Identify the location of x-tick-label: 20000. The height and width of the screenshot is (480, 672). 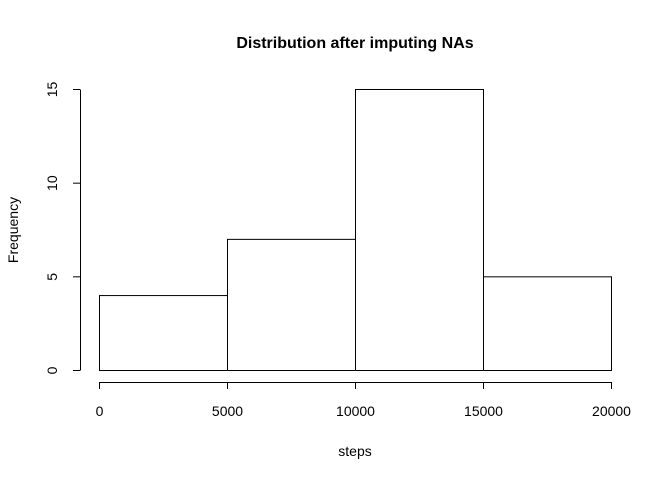
(611, 411).